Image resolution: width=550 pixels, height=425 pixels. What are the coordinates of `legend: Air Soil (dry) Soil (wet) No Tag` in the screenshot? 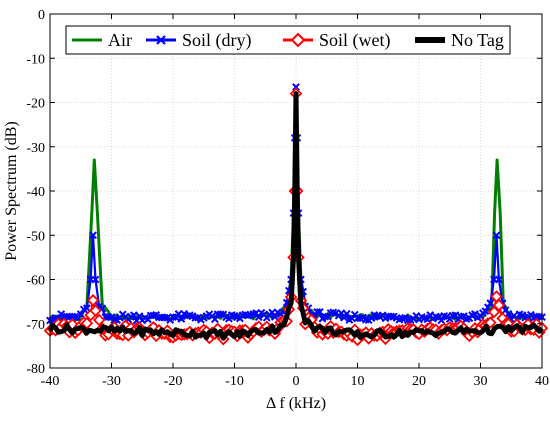 It's located at (288, 40).